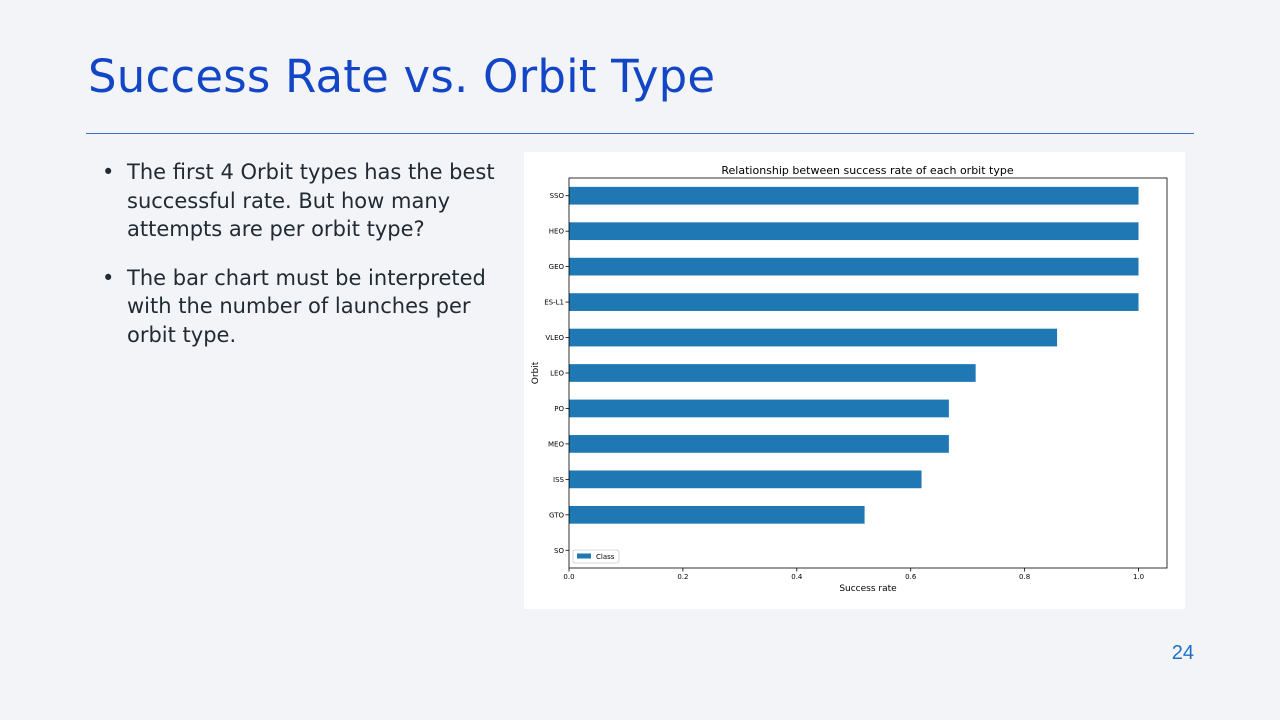 This screenshot has height=720, width=1280. What do you see at coordinates (717, 514) in the screenshot?
I see `bar-gto` at bounding box center [717, 514].